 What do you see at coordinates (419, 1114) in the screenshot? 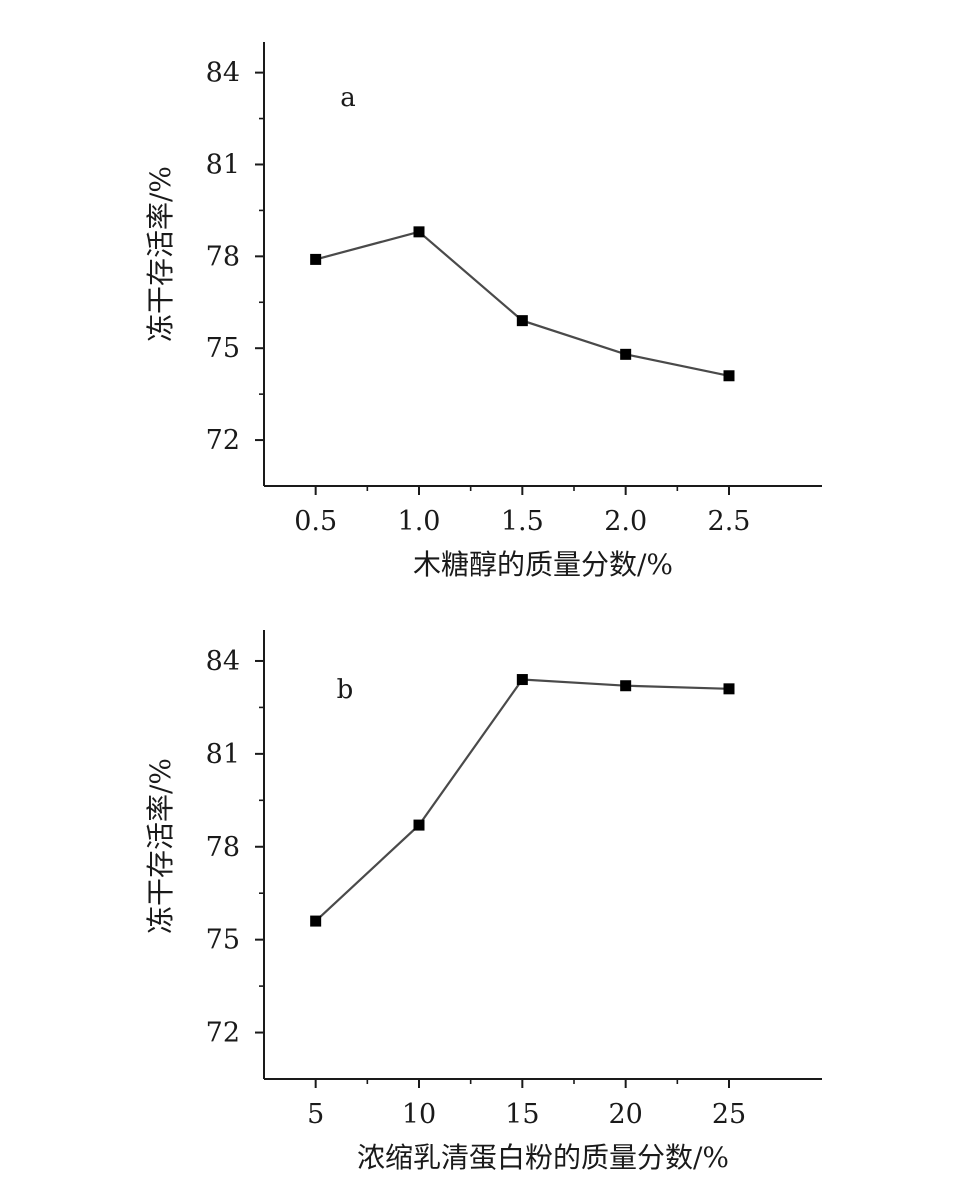
I see `x-tick-label: 10` at bounding box center [419, 1114].